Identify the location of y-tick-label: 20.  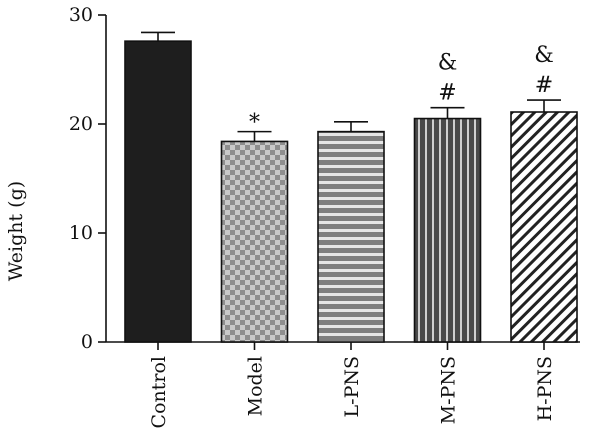
(81, 124).